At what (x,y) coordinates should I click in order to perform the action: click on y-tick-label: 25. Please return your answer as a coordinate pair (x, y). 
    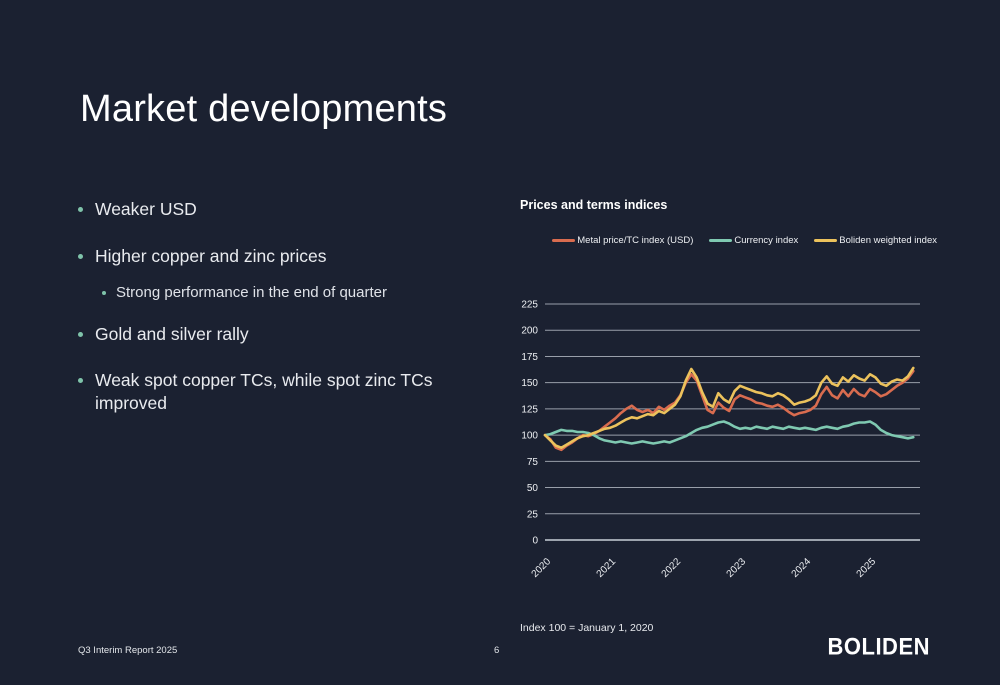
    Looking at the image, I should click on (533, 514).